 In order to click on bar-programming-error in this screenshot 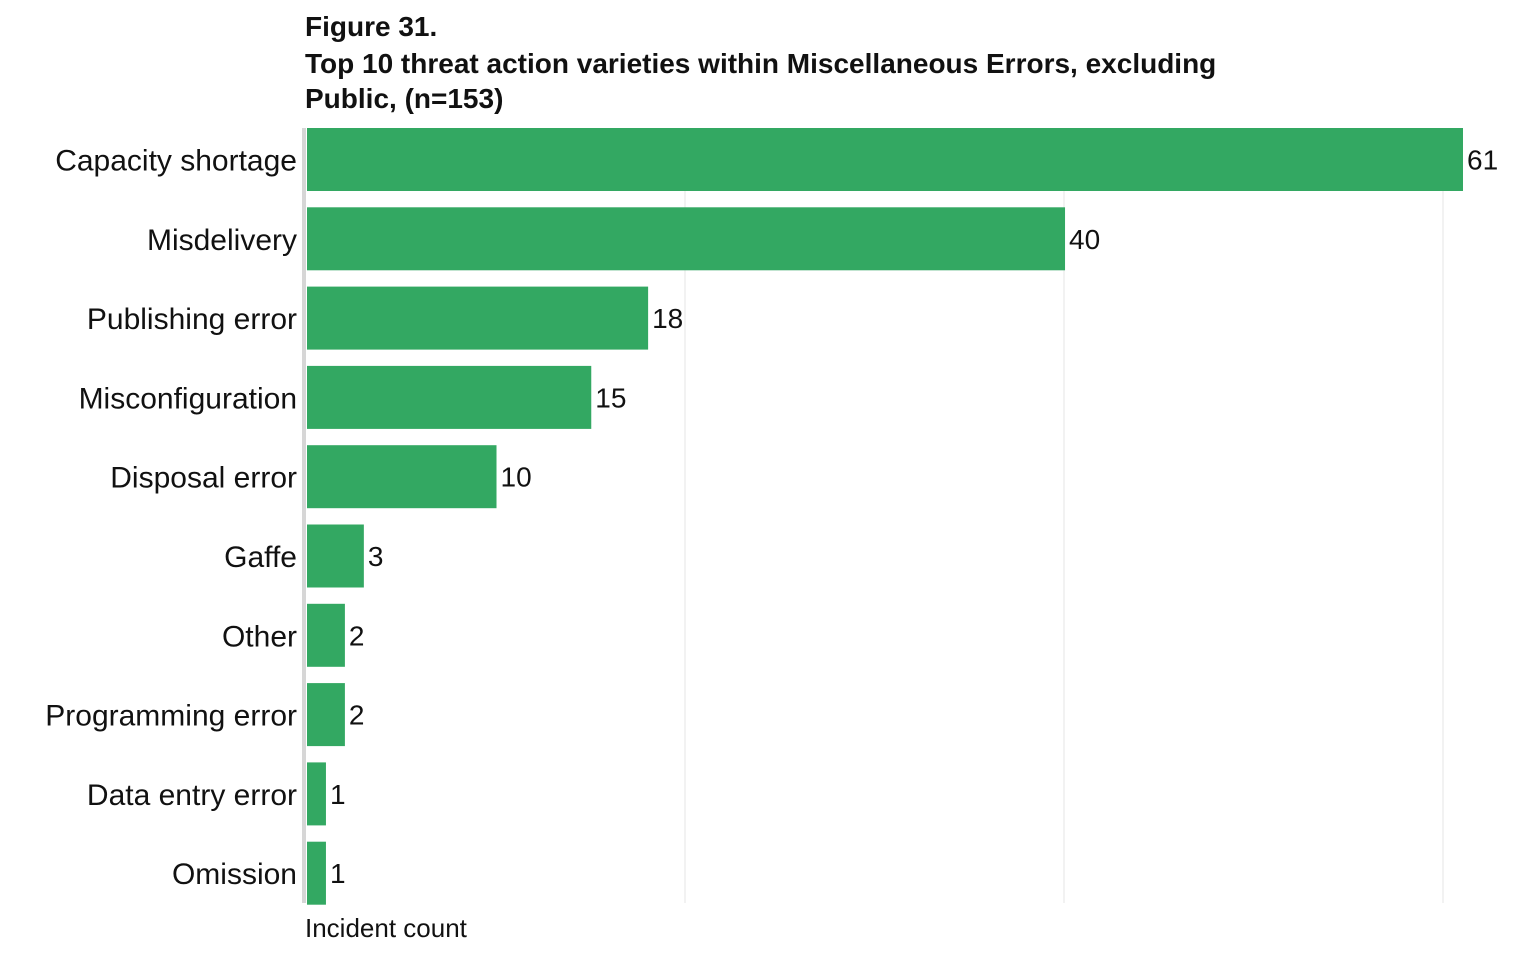, I will do `click(326, 715)`.